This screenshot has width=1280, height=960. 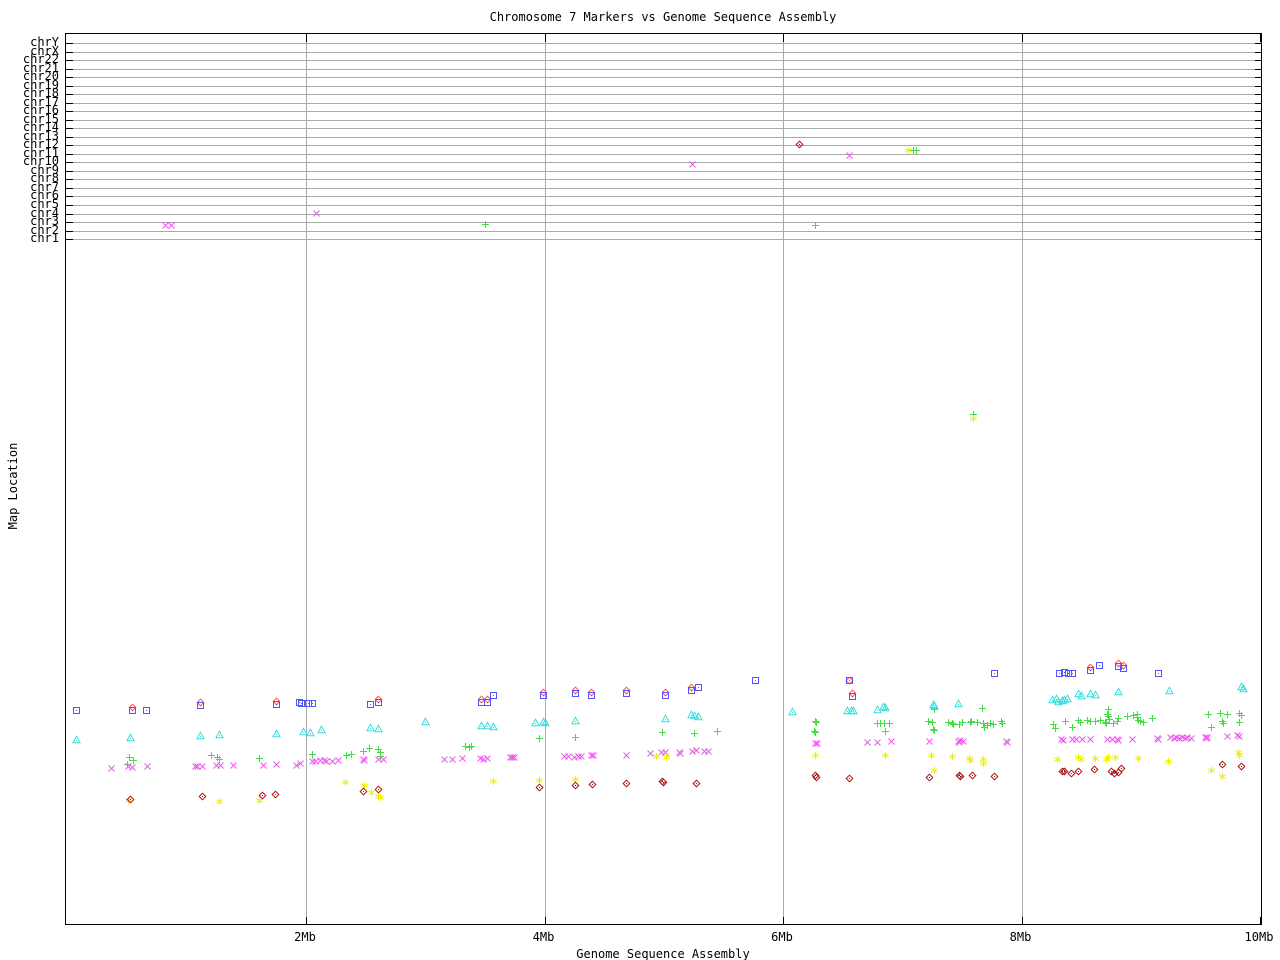 I want to click on chromosome-label-chr20: chr20, so click(x=40, y=76).